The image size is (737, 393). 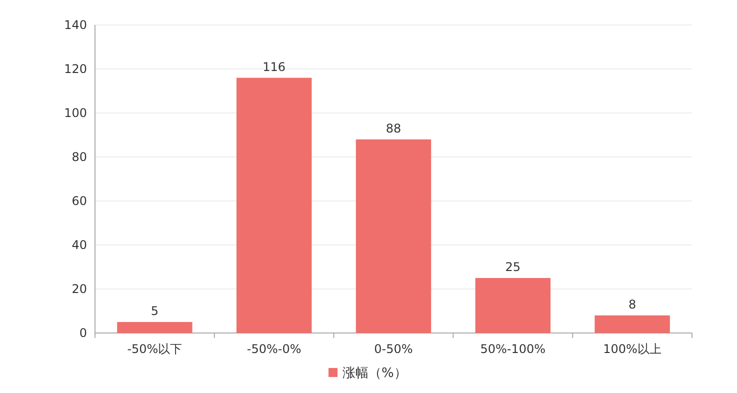 I want to click on y-tick-label: 140, so click(x=75, y=25).